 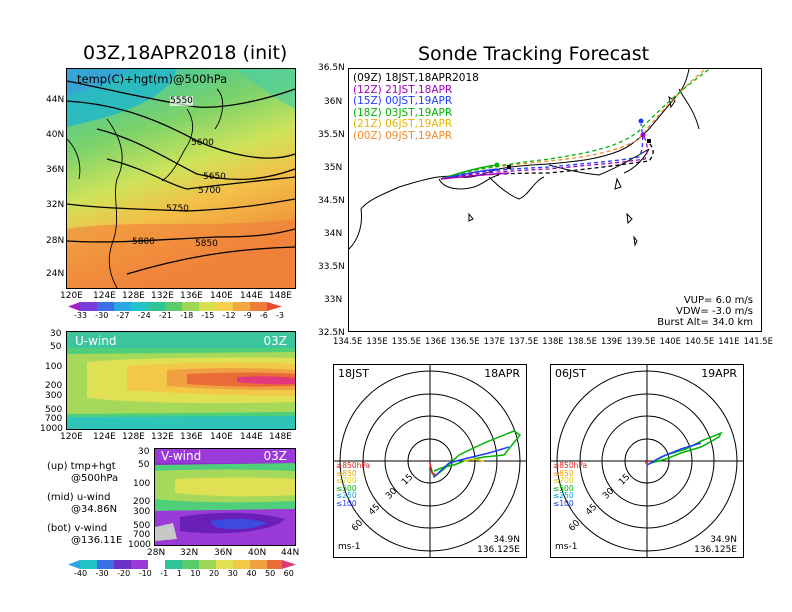 I want to click on contour-label: 5700, so click(x=209, y=191).